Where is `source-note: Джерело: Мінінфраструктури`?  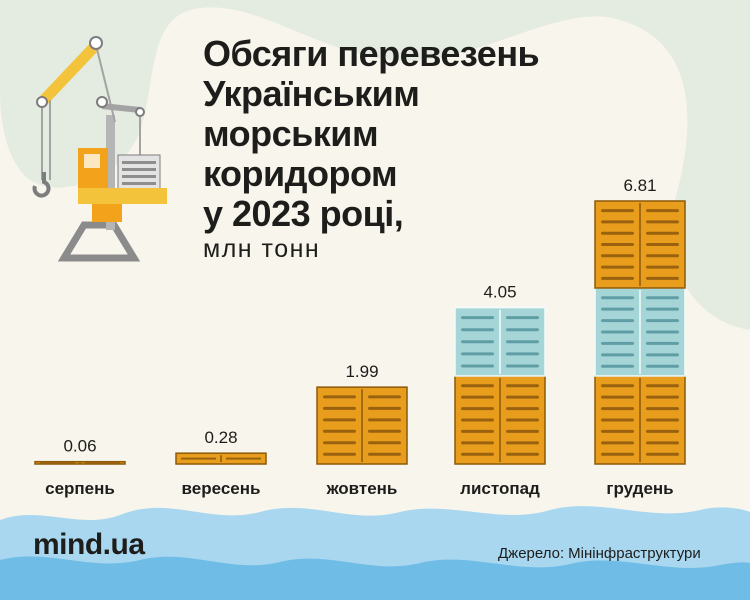 source-note: Джерело: Мінінфраструктури is located at coordinates (599, 553).